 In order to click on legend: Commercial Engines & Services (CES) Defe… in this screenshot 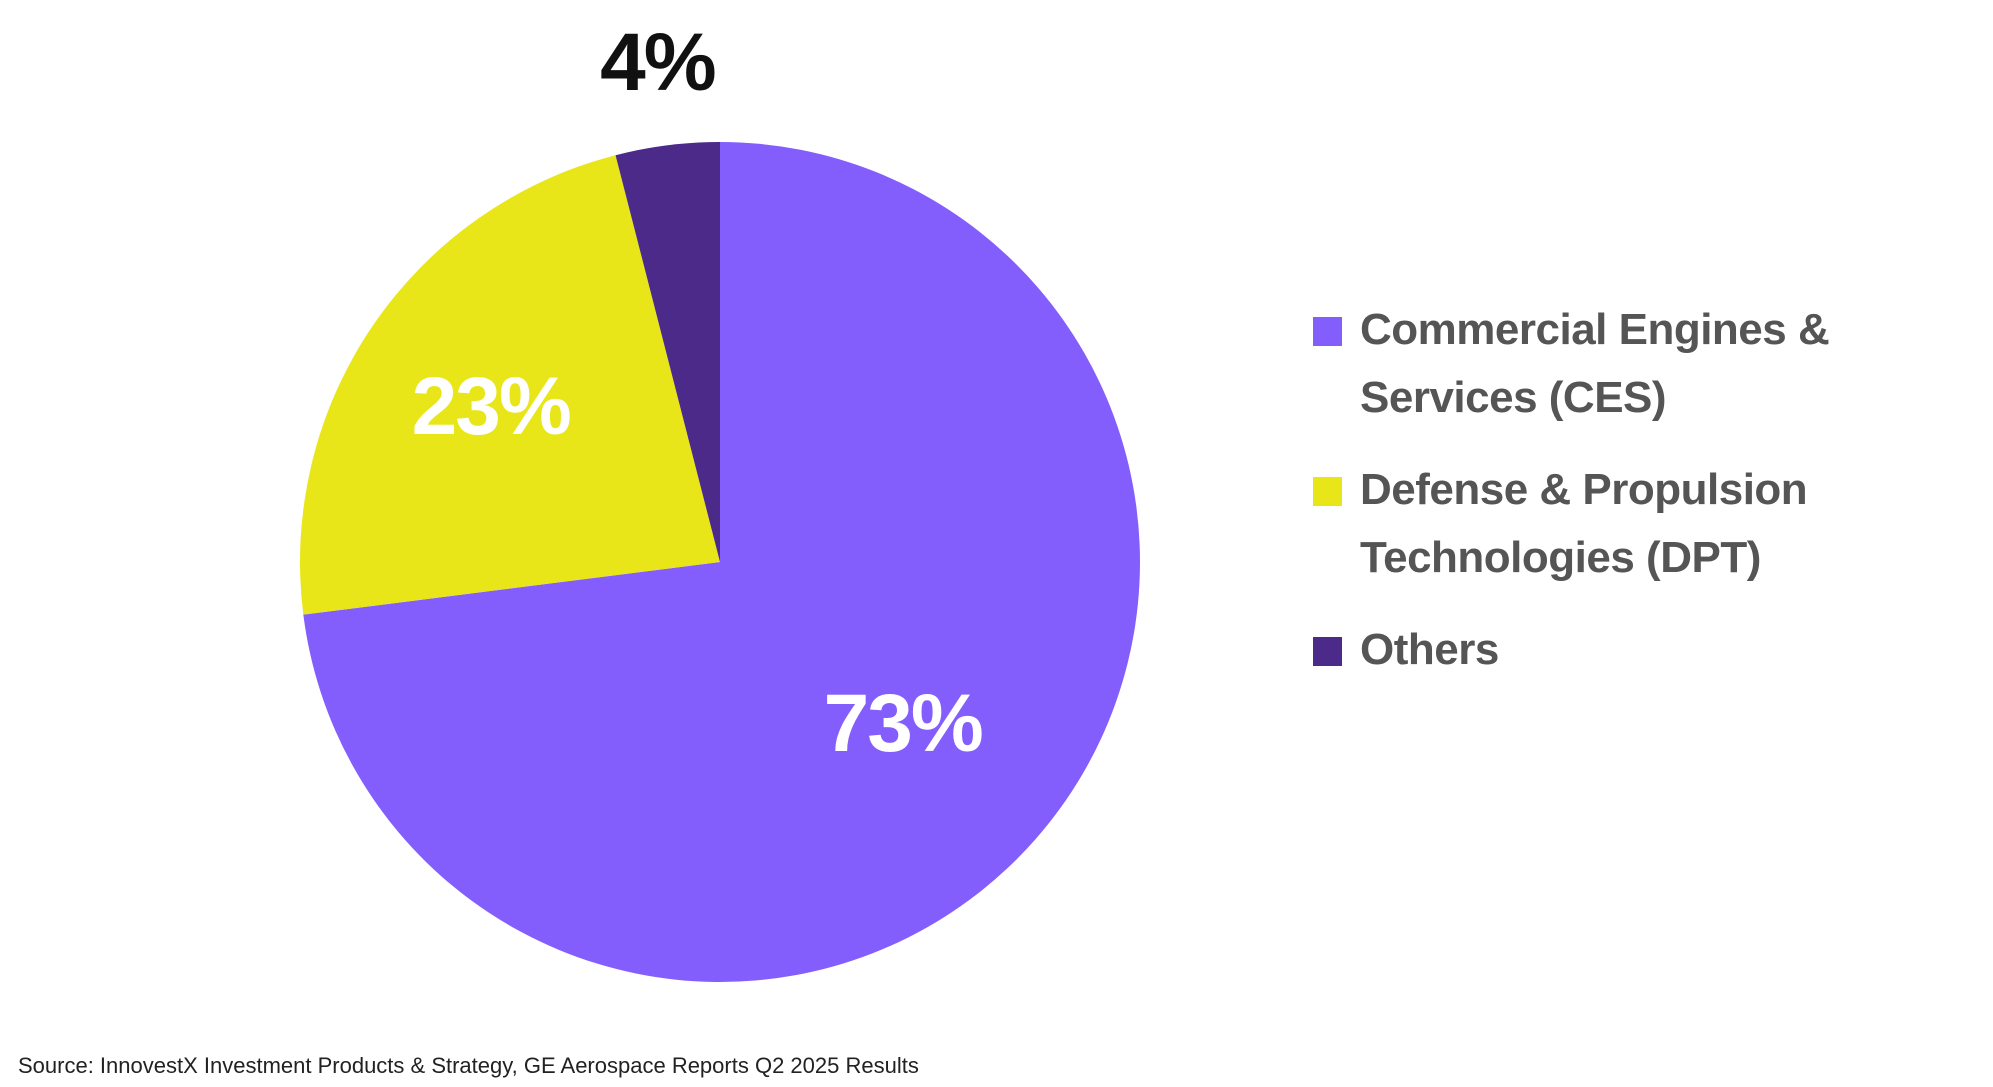, I will do `click(1633, 502)`.